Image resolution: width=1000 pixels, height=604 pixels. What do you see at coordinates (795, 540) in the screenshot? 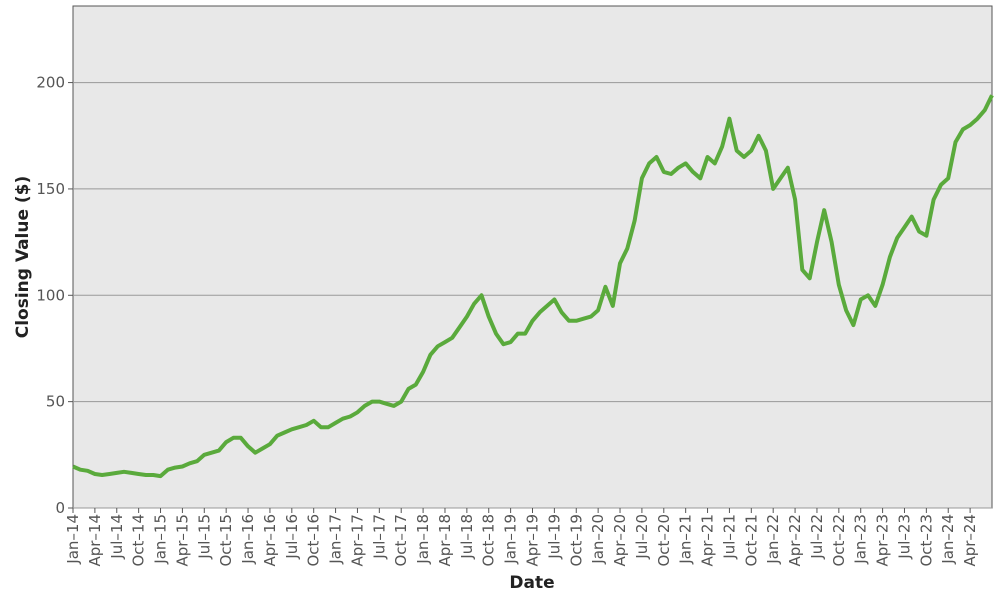
I see `x-tick-label: Apr–22` at bounding box center [795, 540].